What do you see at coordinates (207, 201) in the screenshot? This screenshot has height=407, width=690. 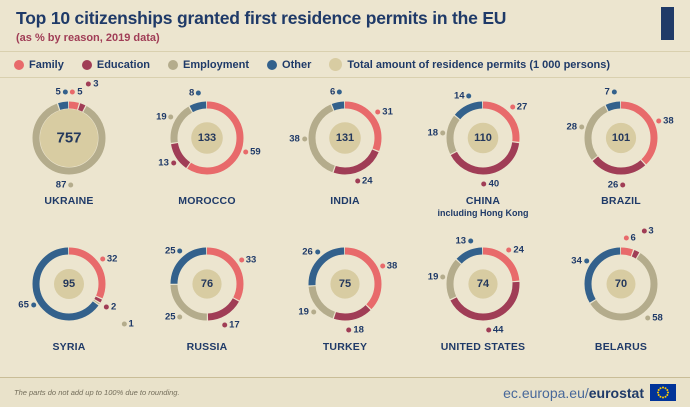 I see `country-name: MOROCCO` at bounding box center [207, 201].